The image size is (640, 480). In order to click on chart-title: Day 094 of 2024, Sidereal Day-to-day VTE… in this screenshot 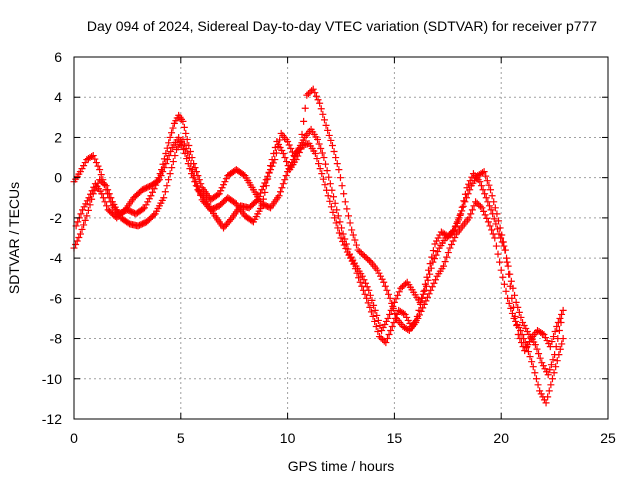, I will do `click(342, 26)`.